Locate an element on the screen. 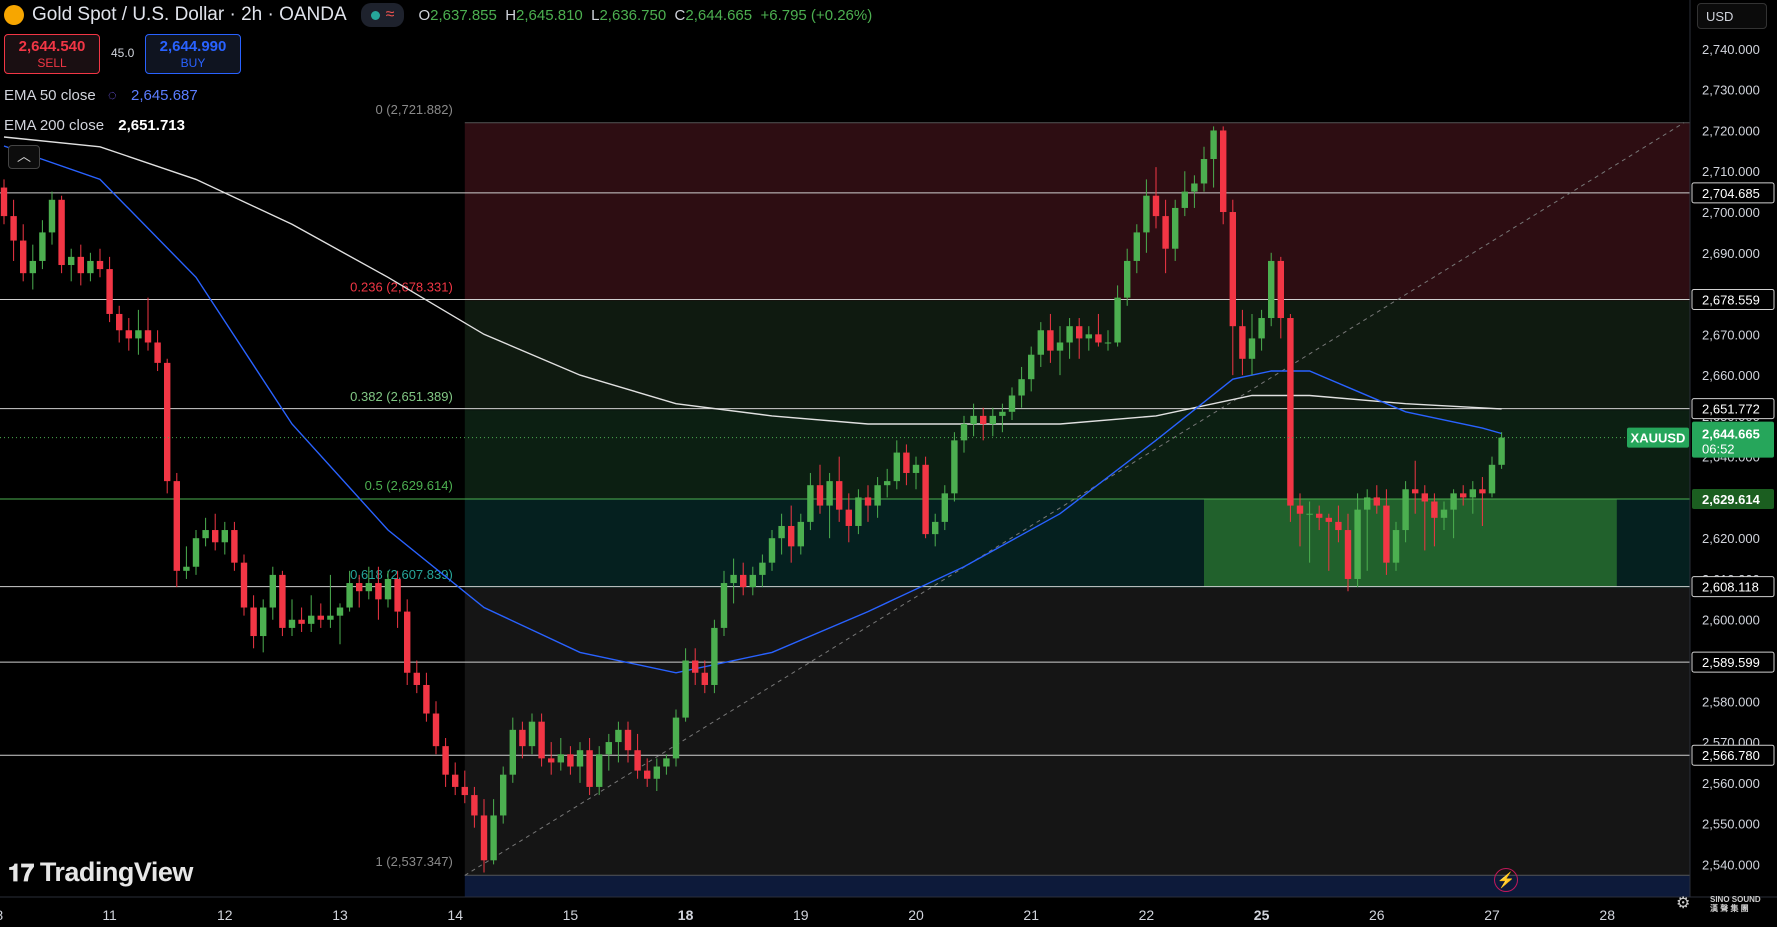  market-status: ≈ is located at coordinates (382, 15).